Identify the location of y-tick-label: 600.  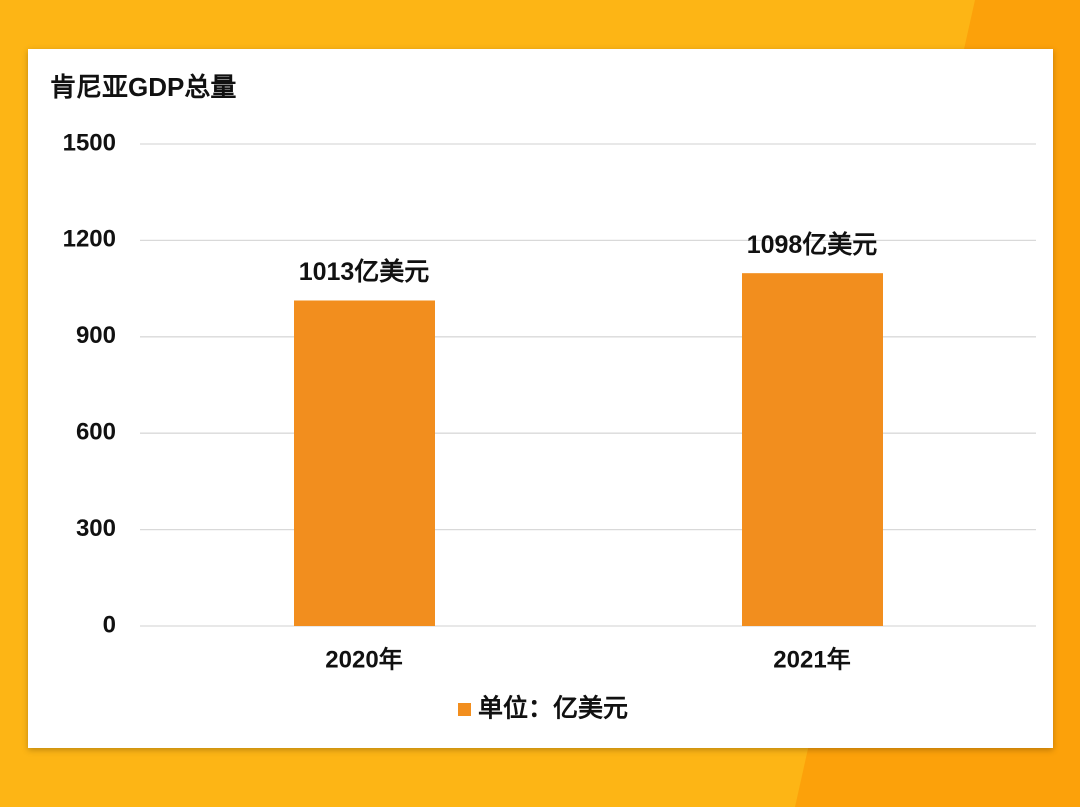
(96, 432).